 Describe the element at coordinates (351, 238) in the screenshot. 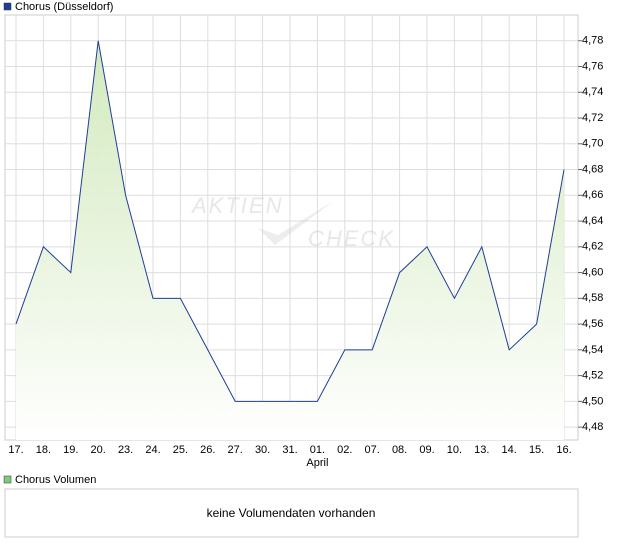

I see `watermark-text: CHECK` at that location.